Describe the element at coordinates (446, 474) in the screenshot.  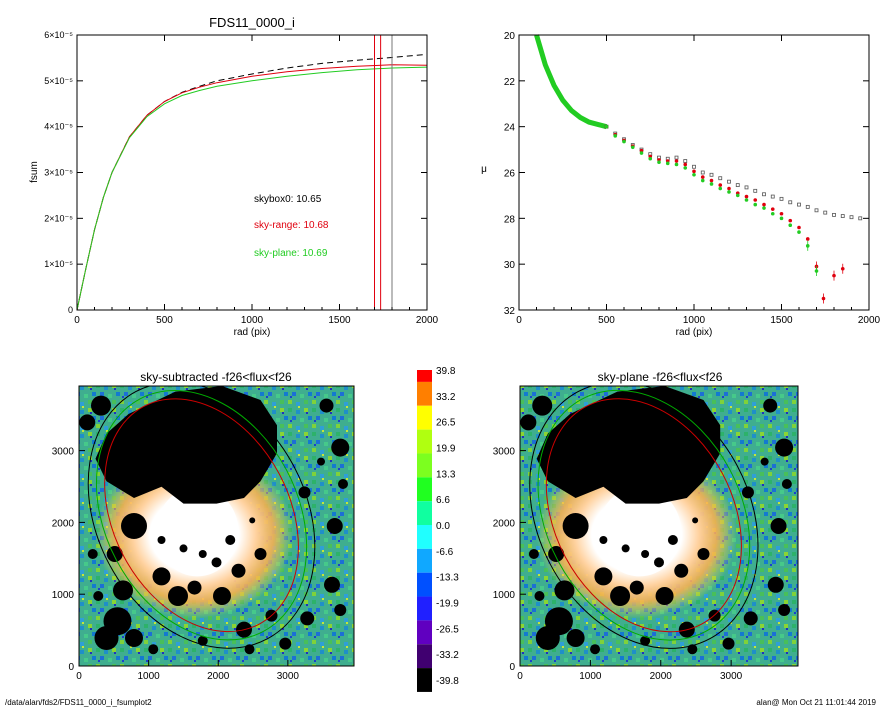
I see `colorbar-label: 13.3` at that location.